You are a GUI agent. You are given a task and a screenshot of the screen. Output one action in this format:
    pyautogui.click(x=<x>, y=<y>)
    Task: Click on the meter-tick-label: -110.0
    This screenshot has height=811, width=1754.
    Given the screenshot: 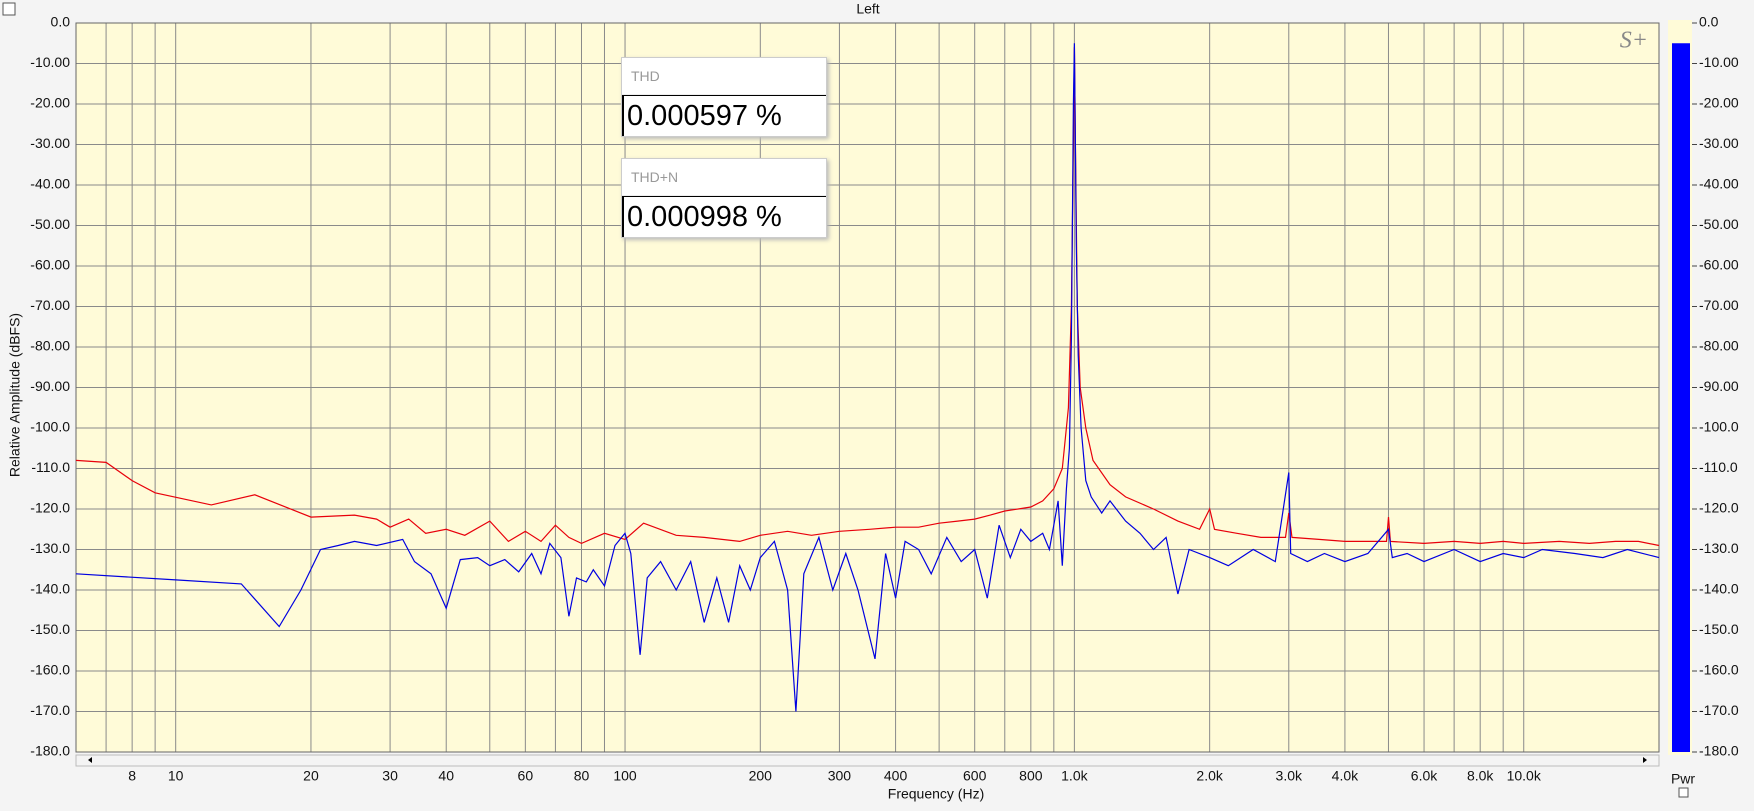 What is the action you would take?
    pyautogui.click(x=1718, y=467)
    